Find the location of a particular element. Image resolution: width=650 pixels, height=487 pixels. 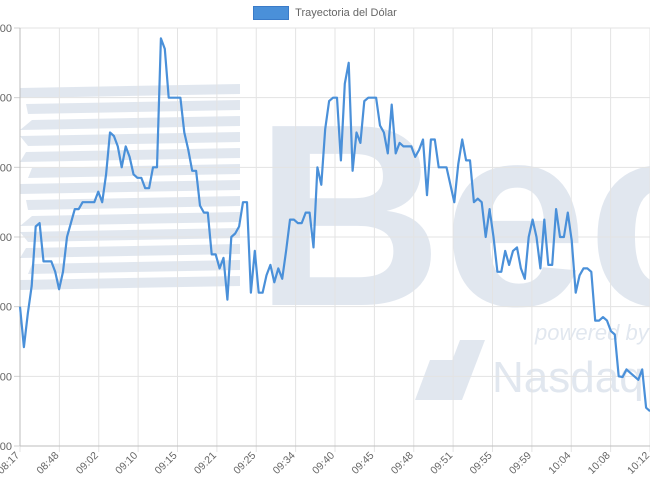

x-tick-label: 09:25 is located at coordinates (244, 463).